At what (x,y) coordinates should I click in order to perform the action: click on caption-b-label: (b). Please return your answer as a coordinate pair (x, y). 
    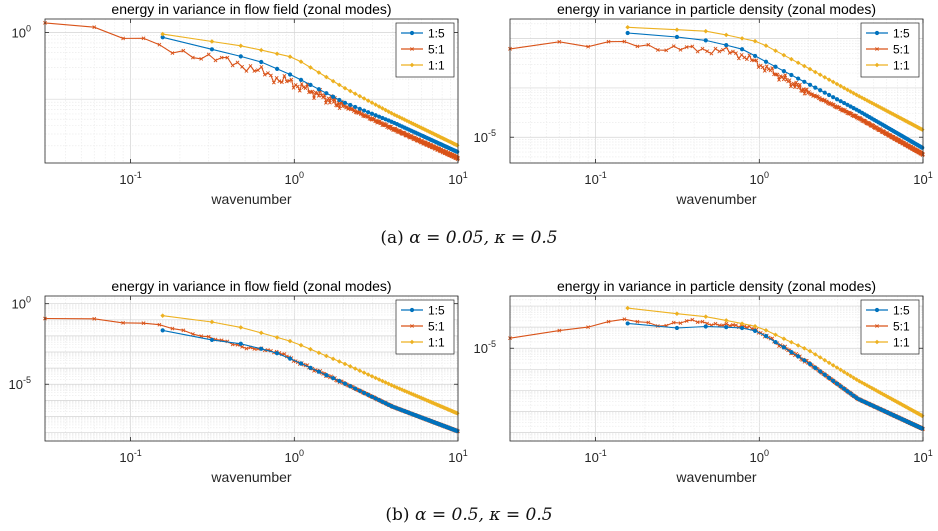
    Looking at the image, I should click on (397, 515).